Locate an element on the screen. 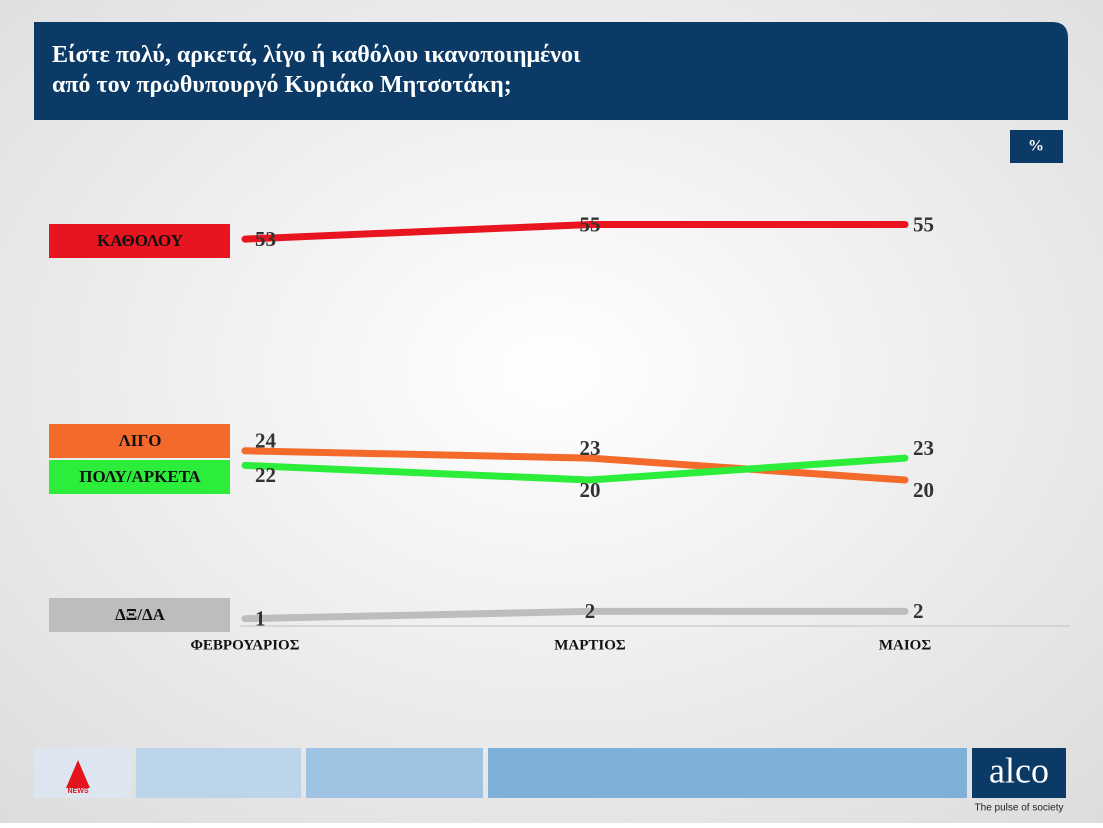 Image resolution: width=1103 pixels, height=828 pixels. legend-label: ΠΟΛΥ/ΑΡΚΕΤΑ is located at coordinates (140, 476).